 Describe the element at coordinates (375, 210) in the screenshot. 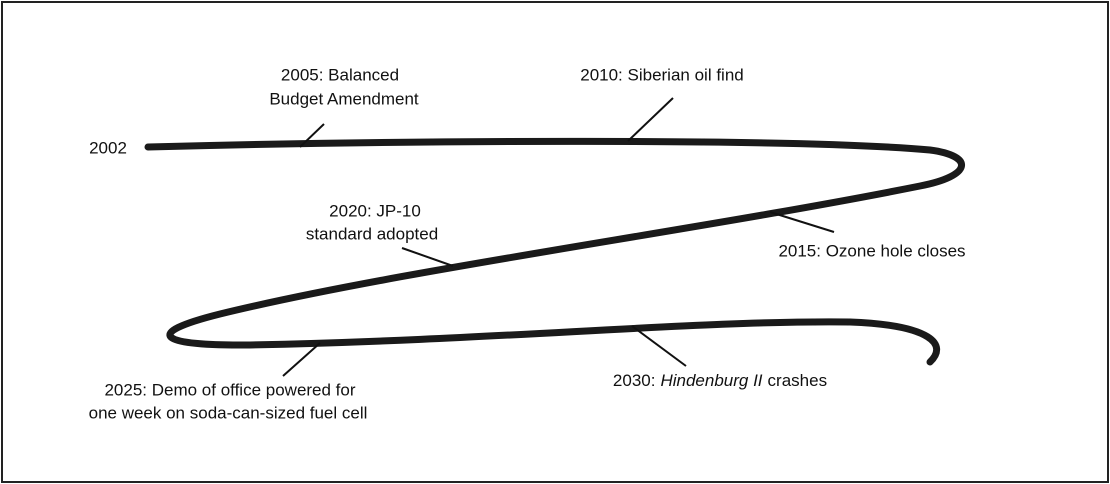

I see `event-label: 2020: JP-10` at that location.